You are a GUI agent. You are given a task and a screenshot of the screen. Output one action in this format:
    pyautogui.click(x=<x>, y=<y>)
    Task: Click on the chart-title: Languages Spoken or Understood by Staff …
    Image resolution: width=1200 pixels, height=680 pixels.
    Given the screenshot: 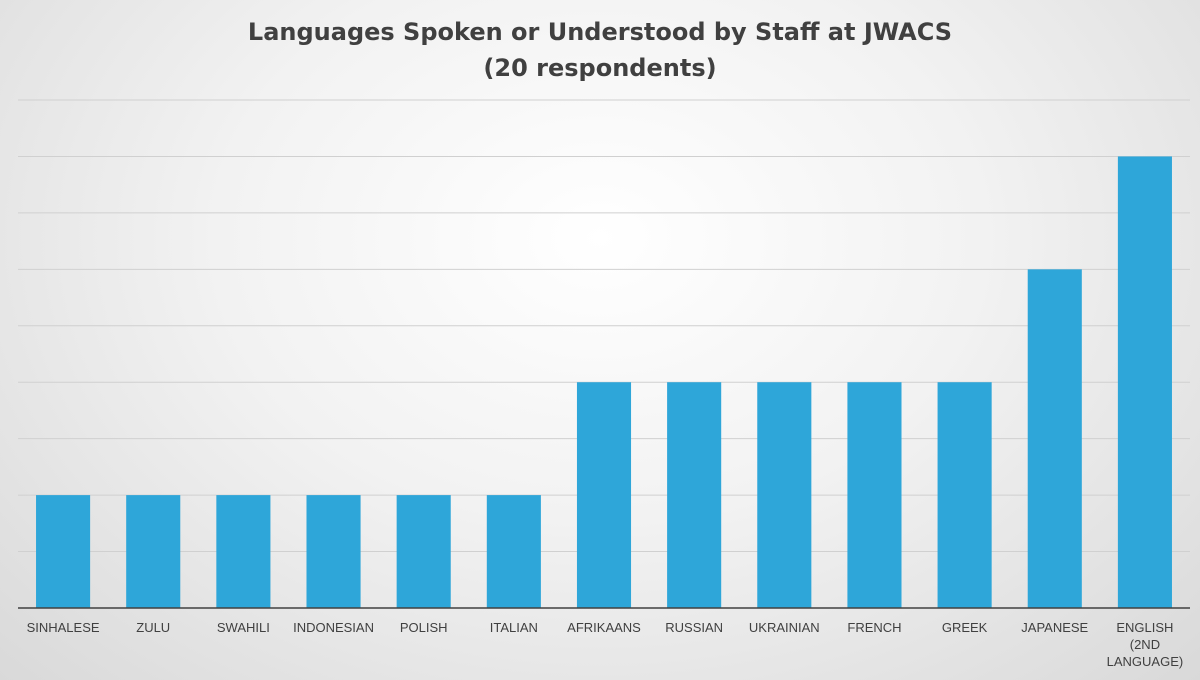 What is the action you would take?
    pyautogui.click(x=600, y=32)
    